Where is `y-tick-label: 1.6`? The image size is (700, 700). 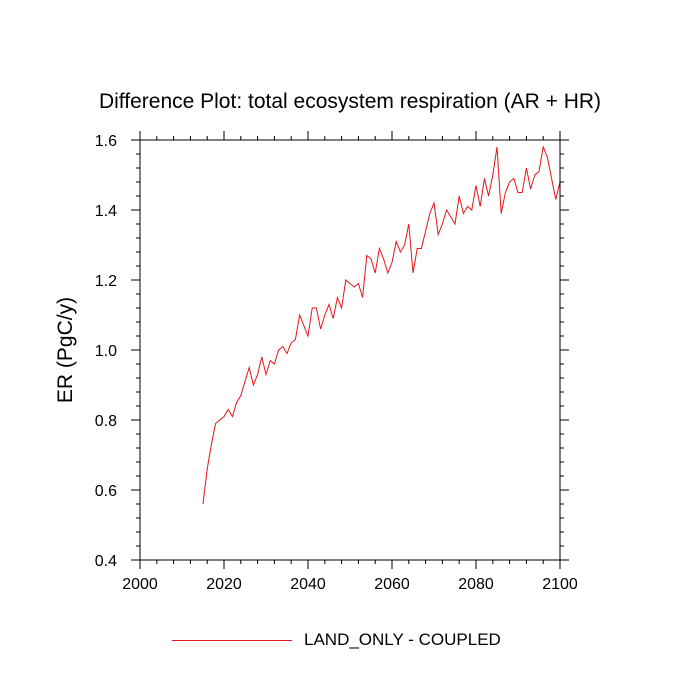 y-tick-label: 1.6 is located at coordinates (106, 141).